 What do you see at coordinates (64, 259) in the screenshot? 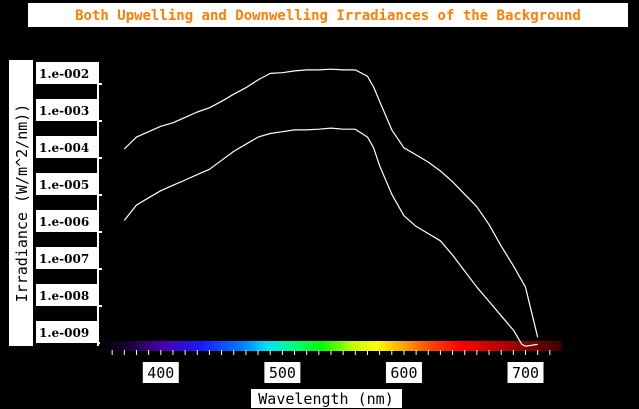
I see `y-tick-label: 1.e-007` at bounding box center [64, 259].